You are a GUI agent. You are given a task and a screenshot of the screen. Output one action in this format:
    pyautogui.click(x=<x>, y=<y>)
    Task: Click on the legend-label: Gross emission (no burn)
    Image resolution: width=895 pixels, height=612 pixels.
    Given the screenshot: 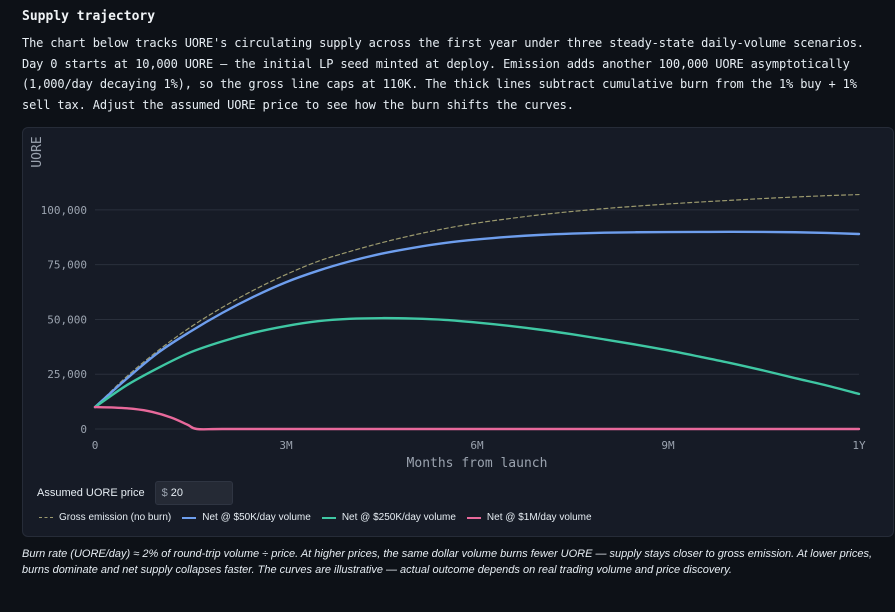 What is the action you would take?
    pyautogui.click(x=115, y=517)
    